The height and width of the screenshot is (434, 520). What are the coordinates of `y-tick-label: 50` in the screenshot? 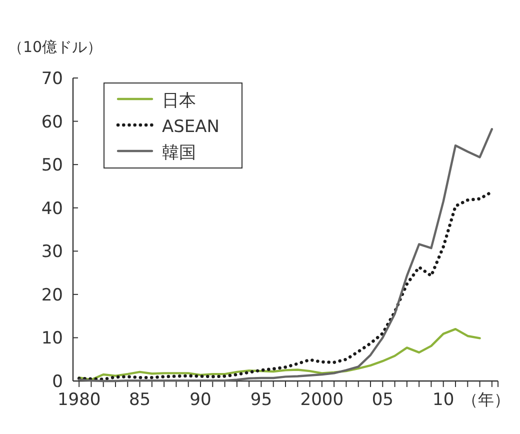 It's located at (52, 166).